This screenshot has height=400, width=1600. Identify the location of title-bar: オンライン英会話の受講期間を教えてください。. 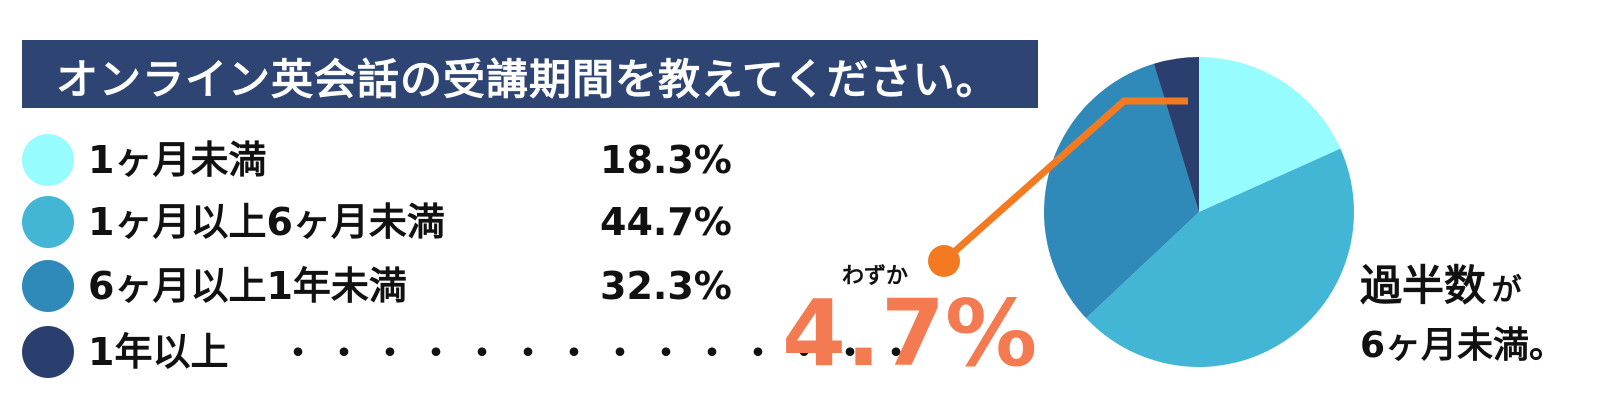
(530, 74).